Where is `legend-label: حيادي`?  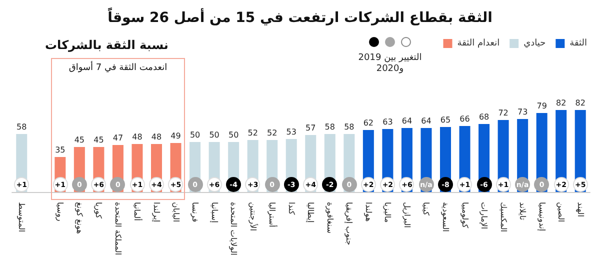
legend-label: حيادي is located at coordinates (535, 43).